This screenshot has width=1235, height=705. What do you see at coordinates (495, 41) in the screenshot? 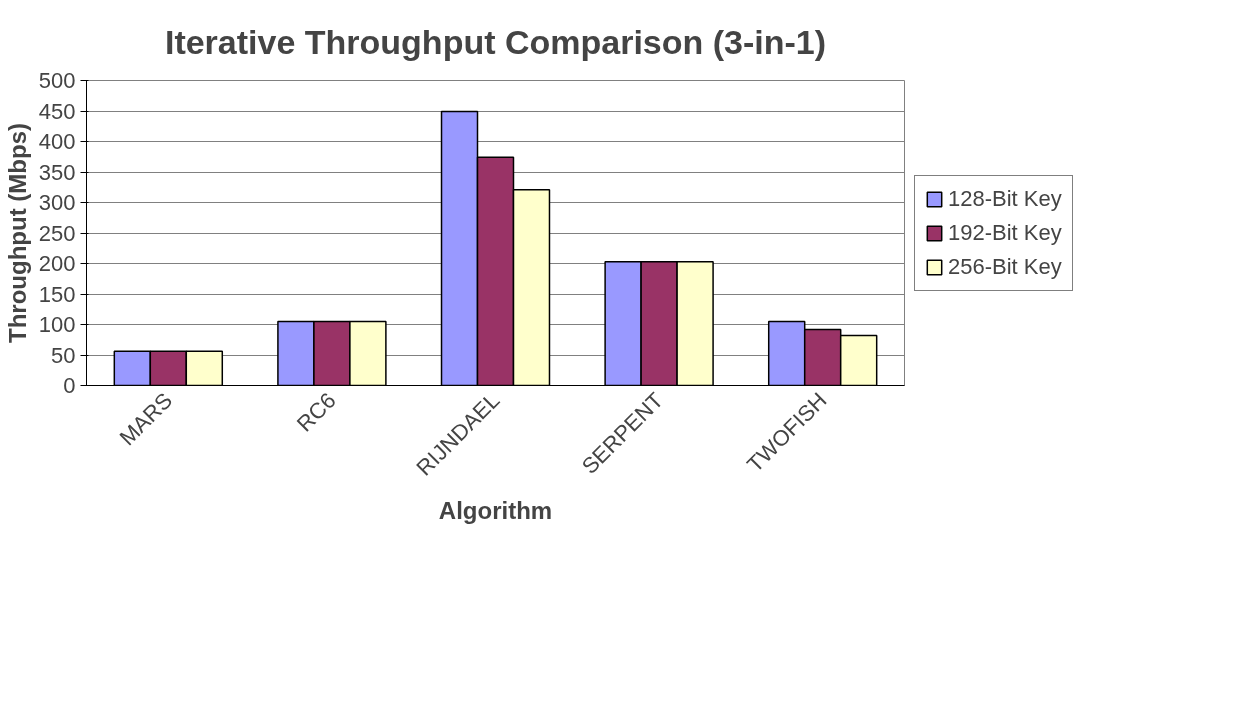
I see `chart-title: Iterative Throughput Comparison (3-in-1)` at bounding box center [495, 41].